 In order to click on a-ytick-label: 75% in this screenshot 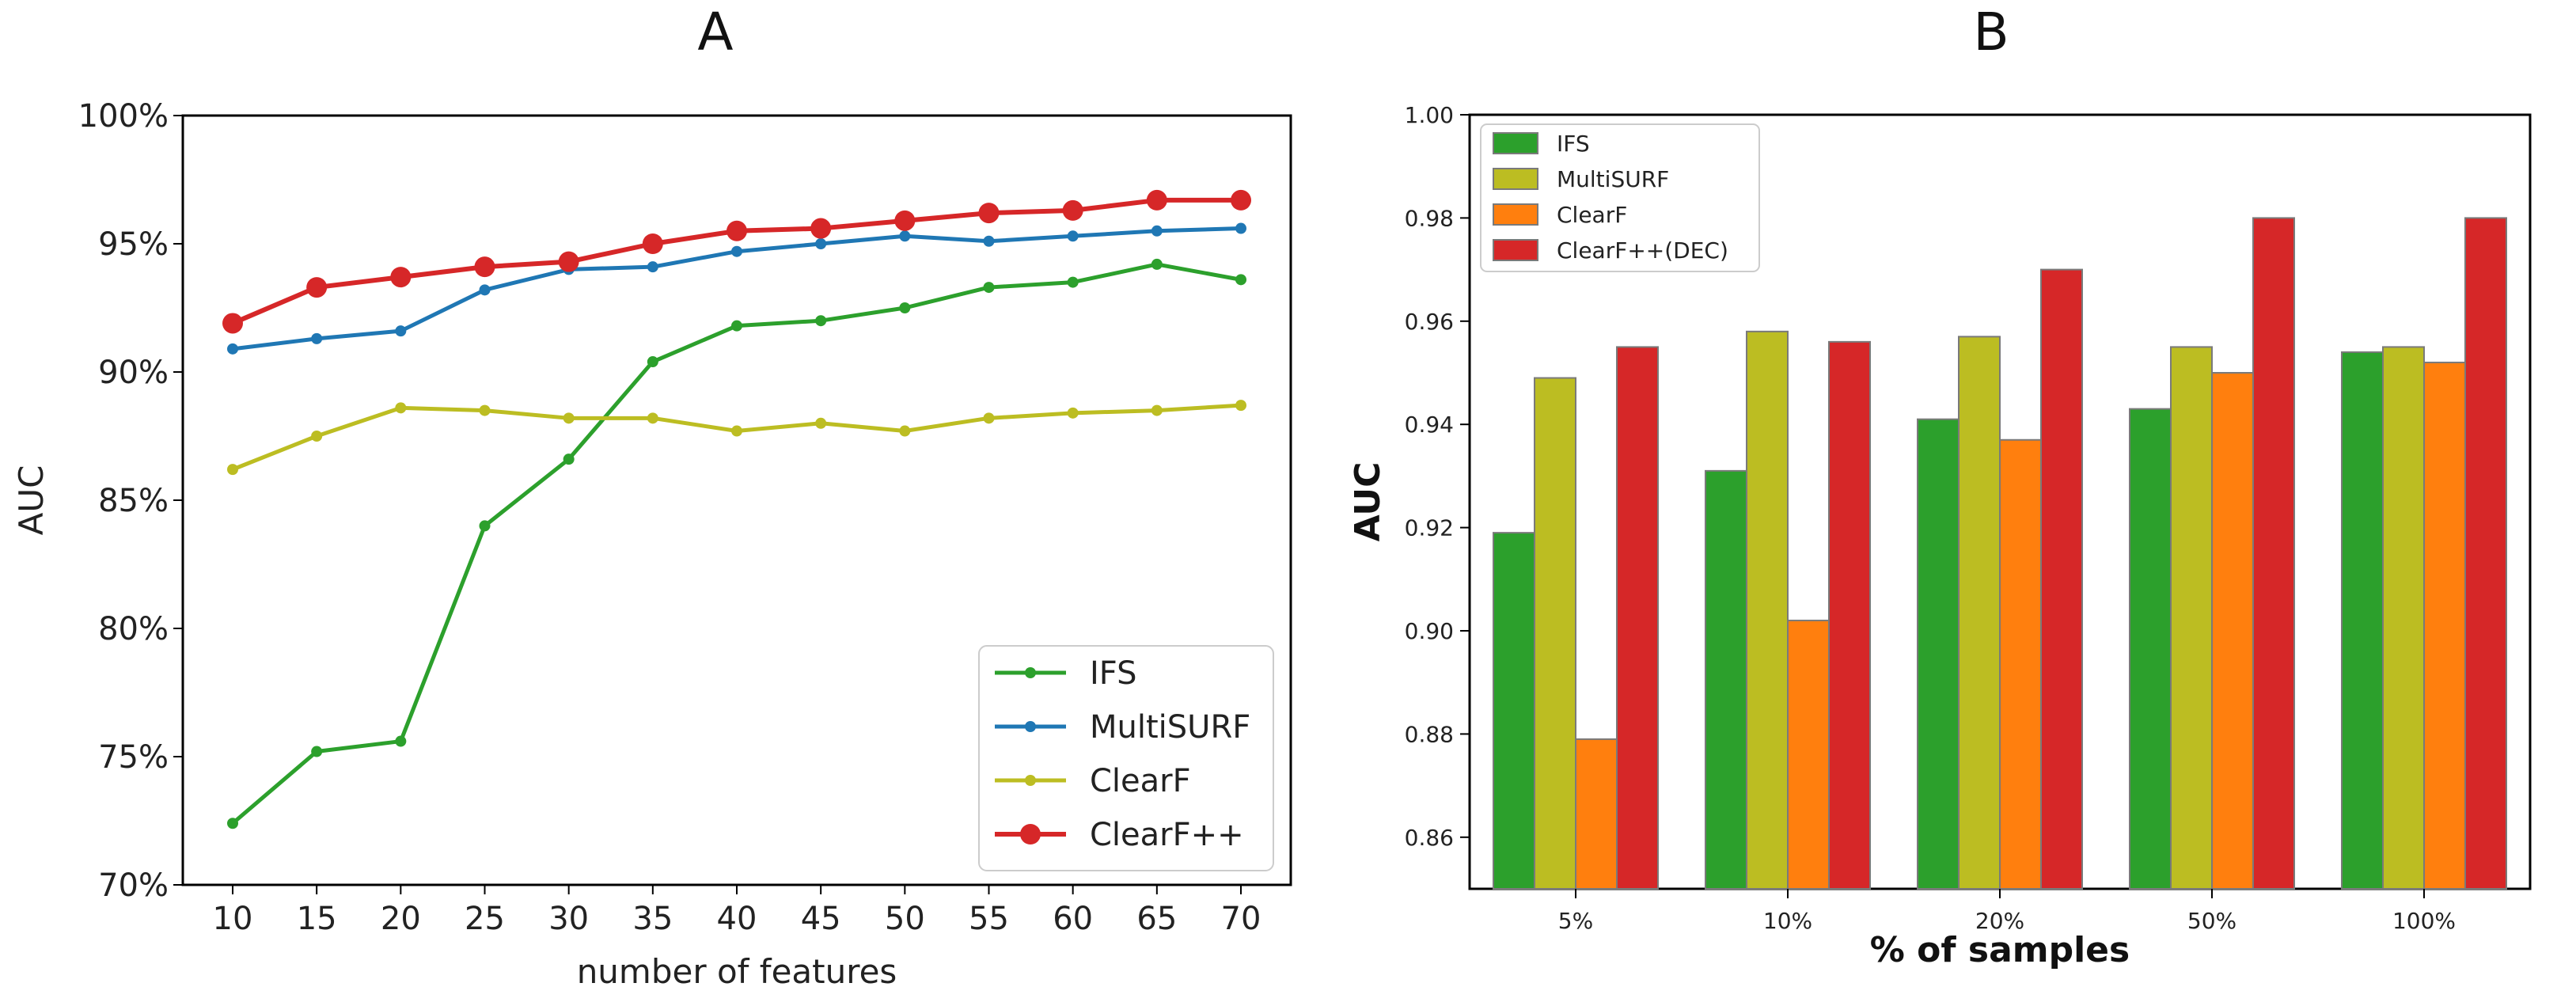, I will do `click(133, 757)`.